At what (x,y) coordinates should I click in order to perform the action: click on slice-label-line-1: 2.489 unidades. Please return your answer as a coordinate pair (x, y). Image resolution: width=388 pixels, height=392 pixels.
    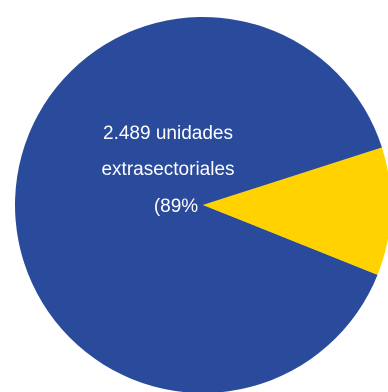
    Looking at the image, I should click on (168, 133).